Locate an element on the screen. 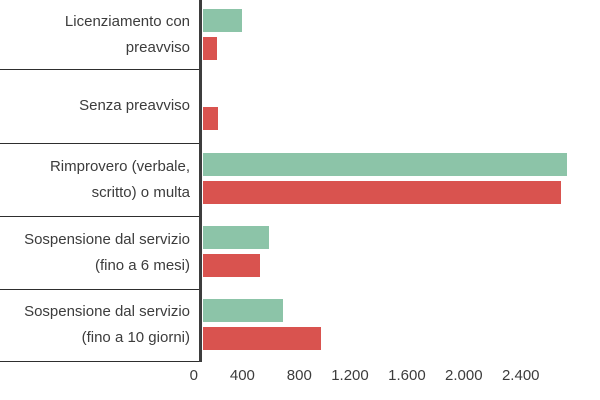 This screenshot has height=400, width=600. category-row: Licenziamento con preavviso is located at coordinates (100, 35).